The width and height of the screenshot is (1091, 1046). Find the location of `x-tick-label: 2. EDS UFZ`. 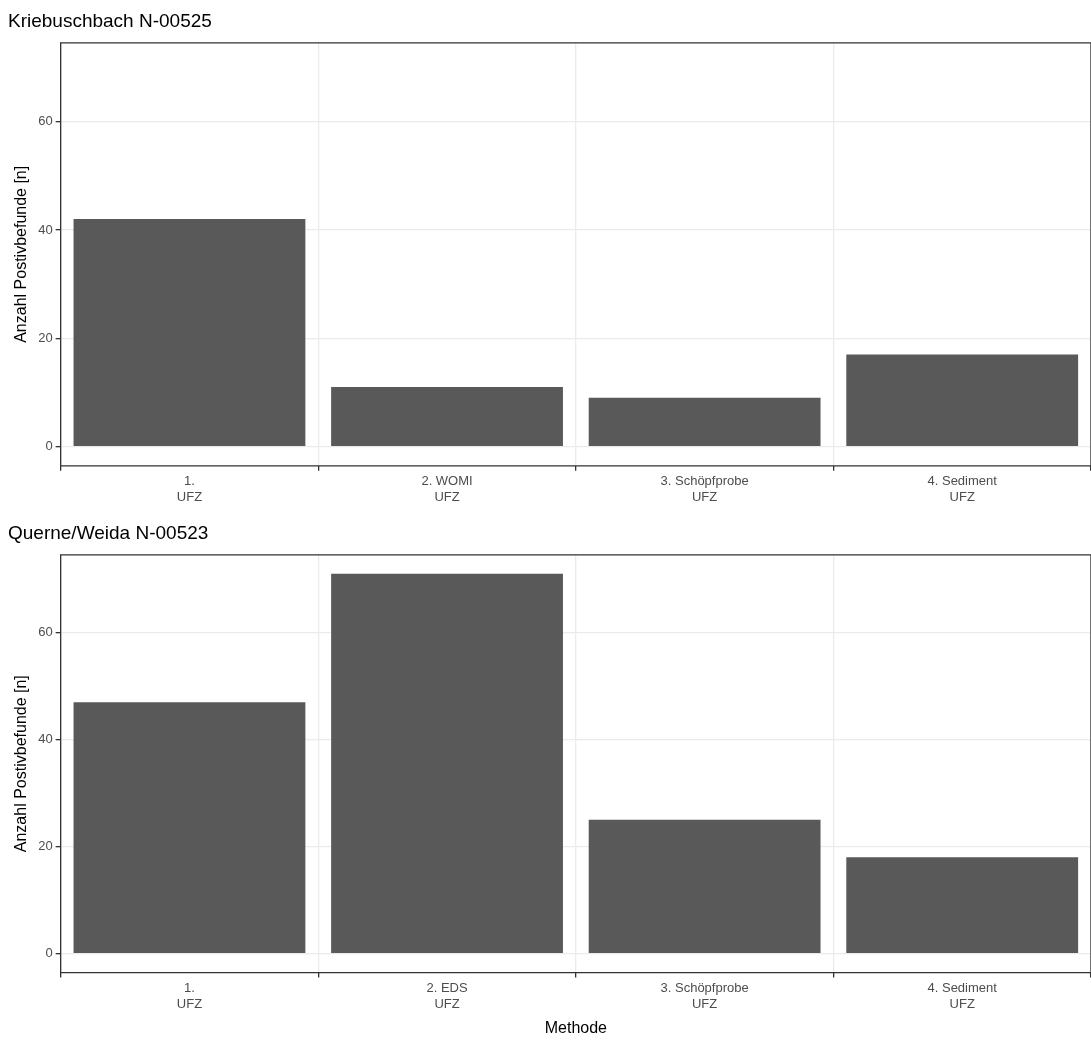

x-tick-label: 2. EDS UFZ is located at coordinates (447, 995).